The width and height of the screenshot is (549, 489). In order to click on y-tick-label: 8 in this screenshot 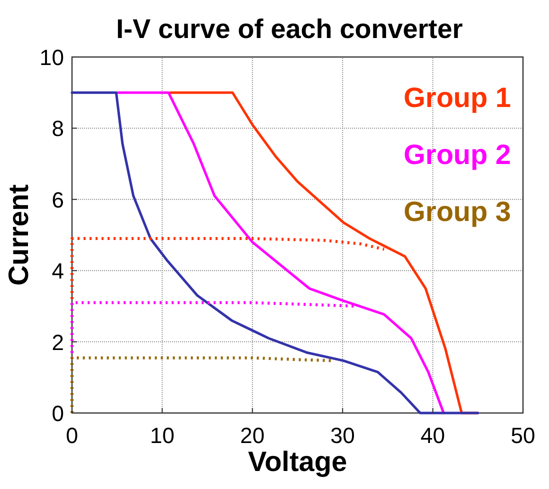, I will do `click(58, 129)`.